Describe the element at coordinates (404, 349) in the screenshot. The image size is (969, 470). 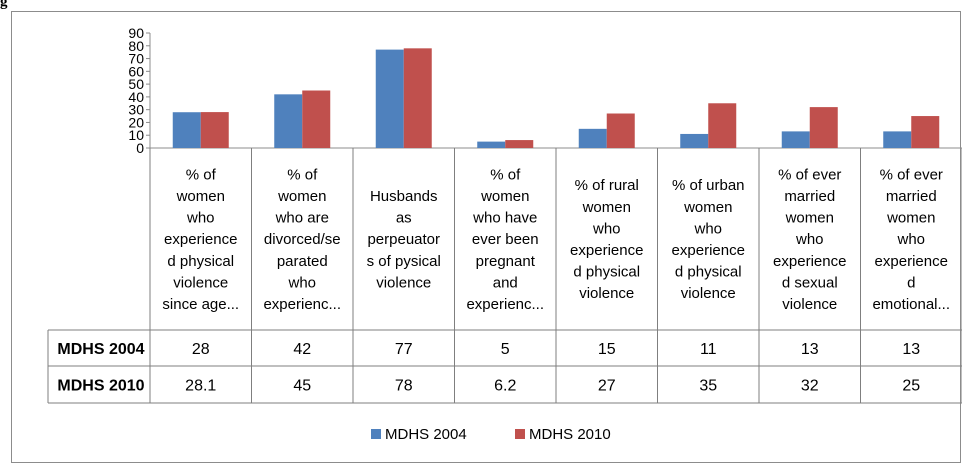
I see `data-value-label: 77` at that location.